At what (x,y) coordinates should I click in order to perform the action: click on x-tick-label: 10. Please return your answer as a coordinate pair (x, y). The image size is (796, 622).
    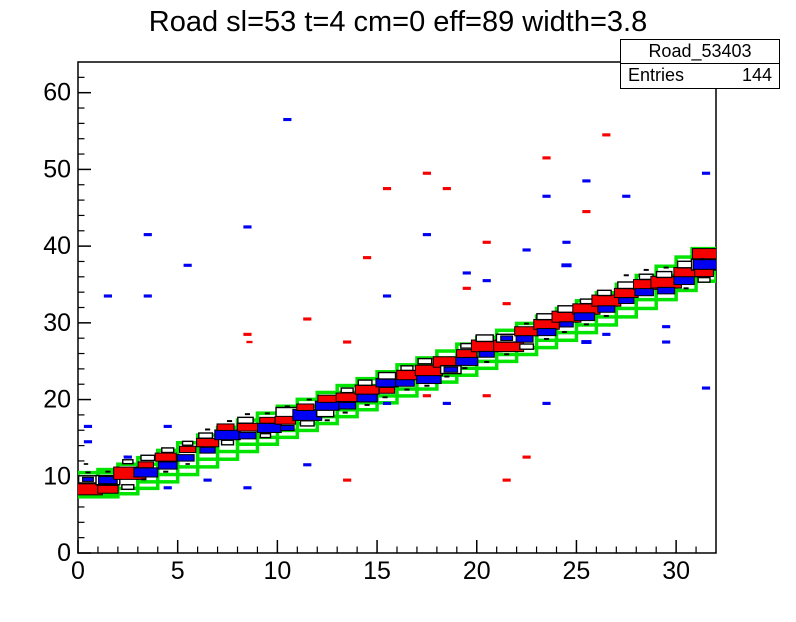
    Looking at the image, I should click on (277, 571).